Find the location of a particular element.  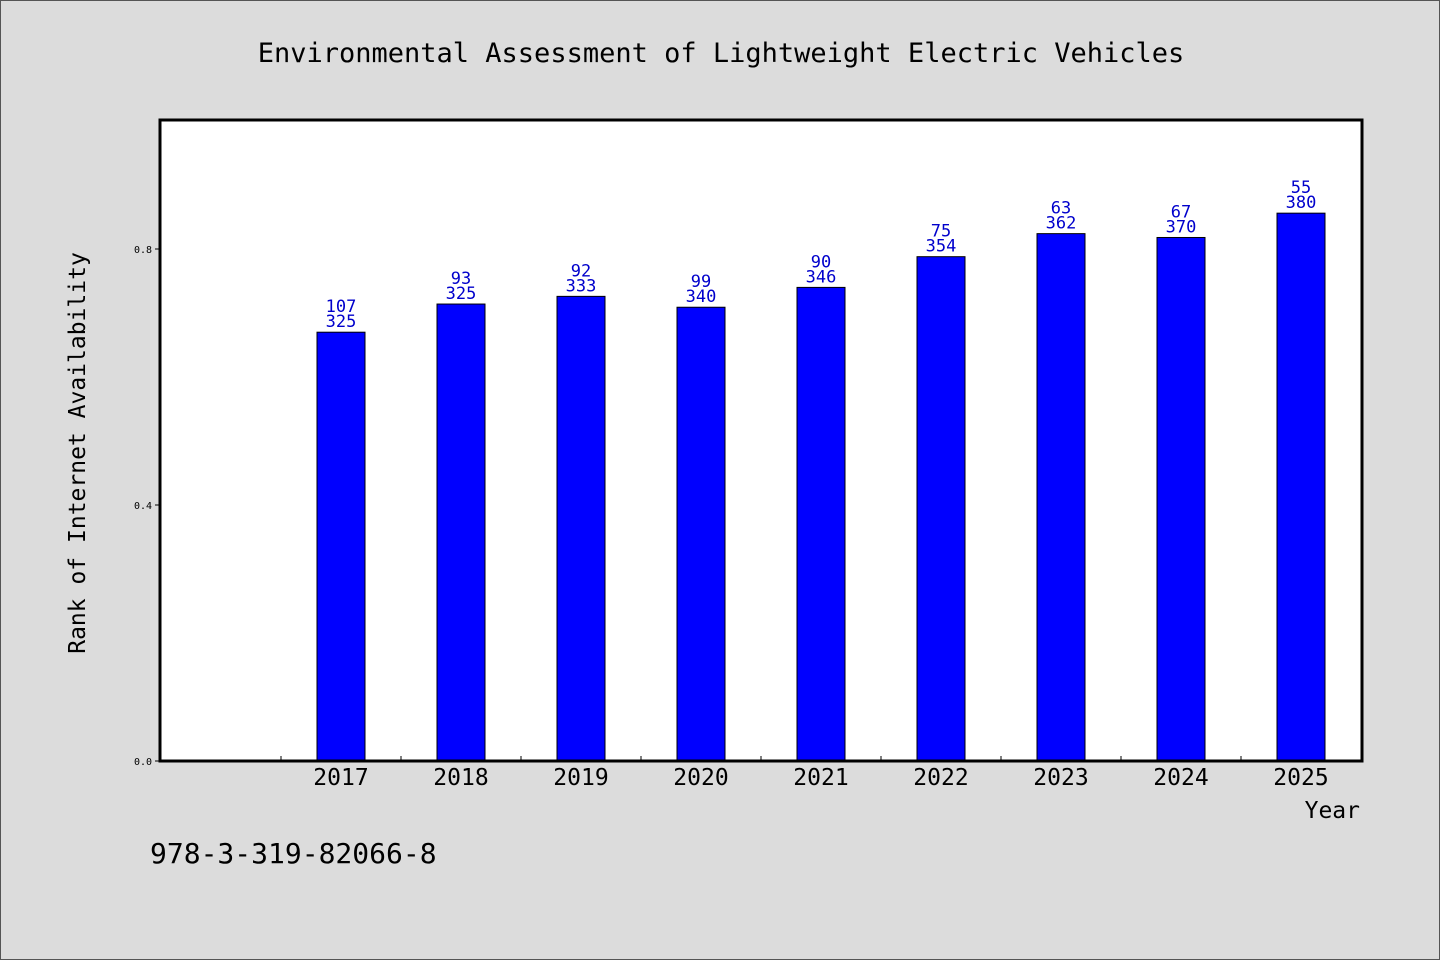

x-axis-label: Year is located at coordinates (1332, 811).